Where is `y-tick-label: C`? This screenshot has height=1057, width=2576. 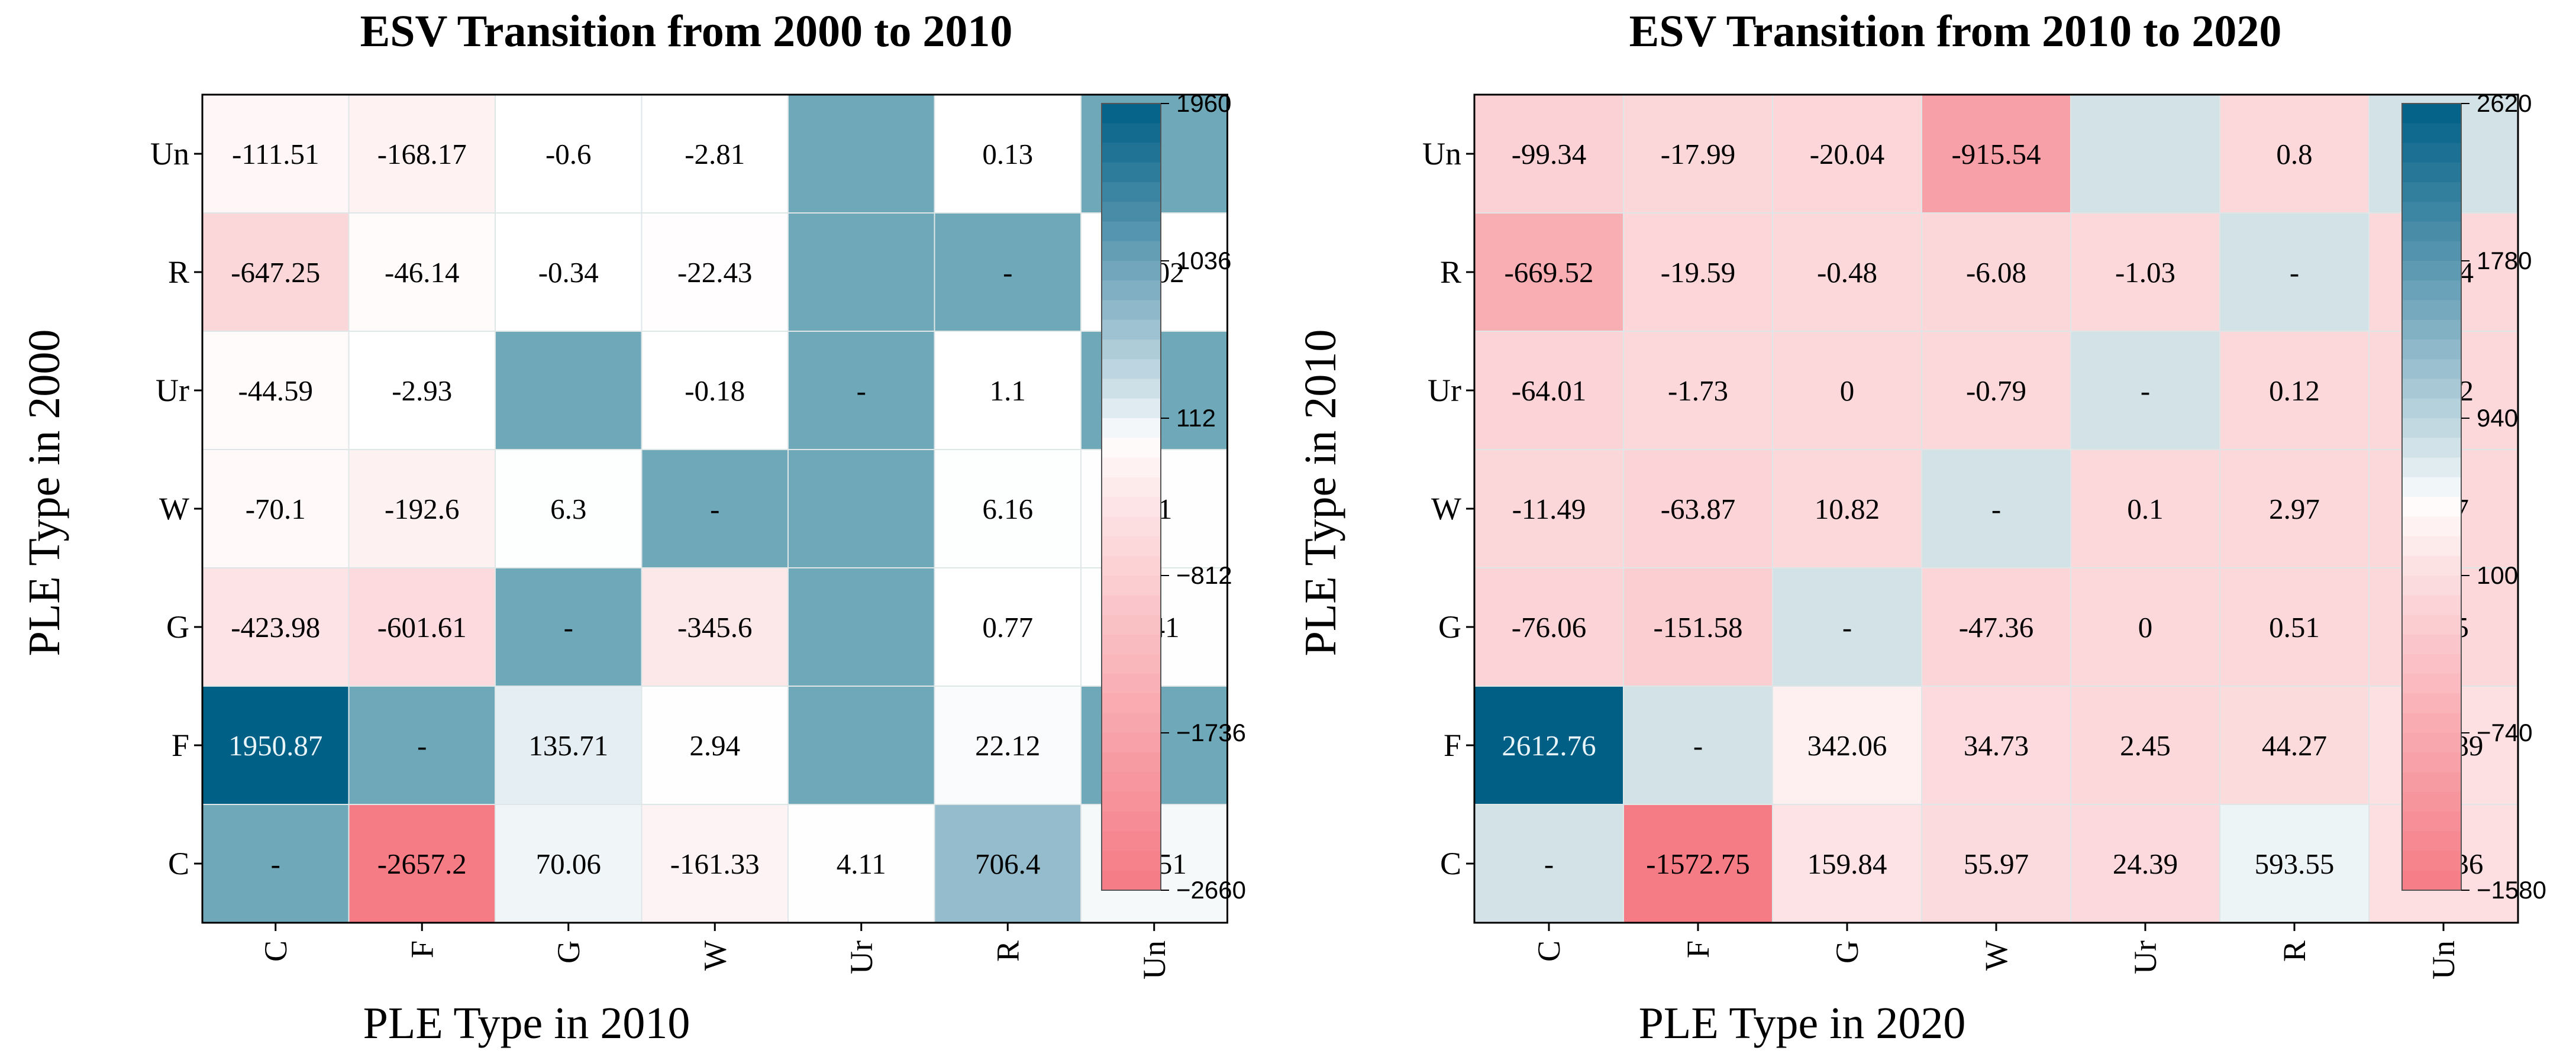
y-tick-label: C is located at coordinates (178, 863).